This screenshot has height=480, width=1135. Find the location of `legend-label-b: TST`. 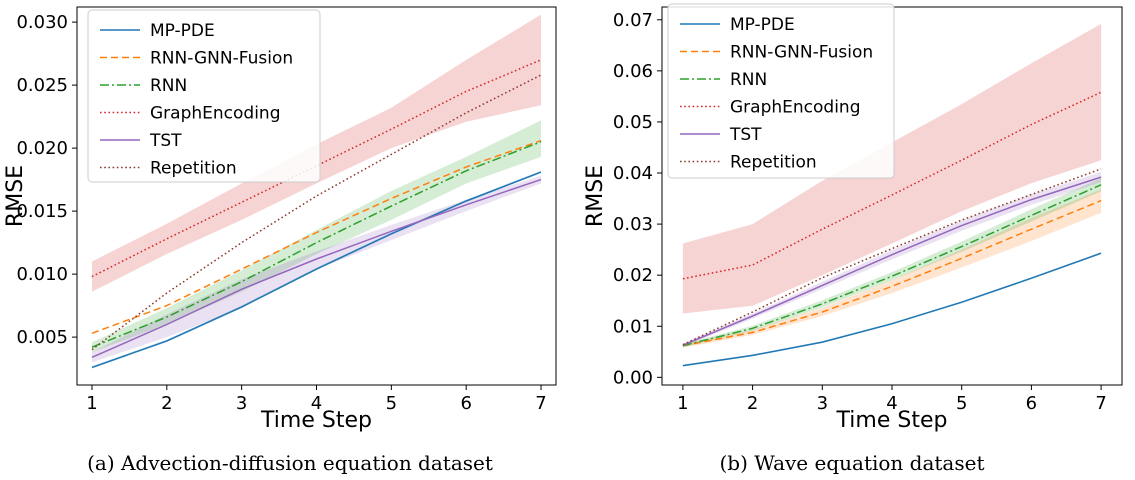

legend-label-b: TST is located at coordinates (745, 135).